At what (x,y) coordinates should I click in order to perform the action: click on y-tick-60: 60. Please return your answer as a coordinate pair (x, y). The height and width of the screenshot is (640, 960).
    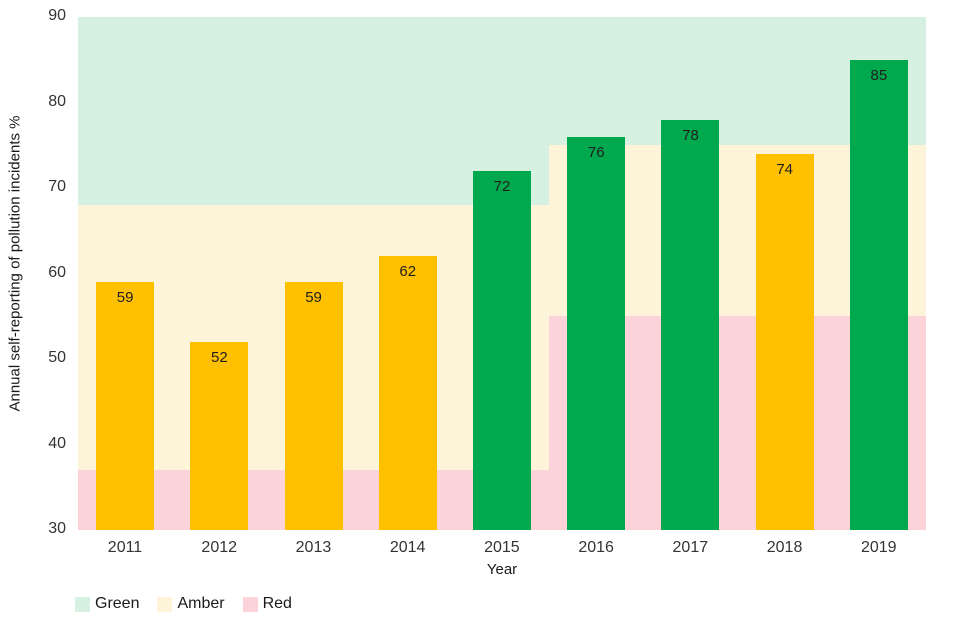
    Looking at the image, I should click on (57, 272).